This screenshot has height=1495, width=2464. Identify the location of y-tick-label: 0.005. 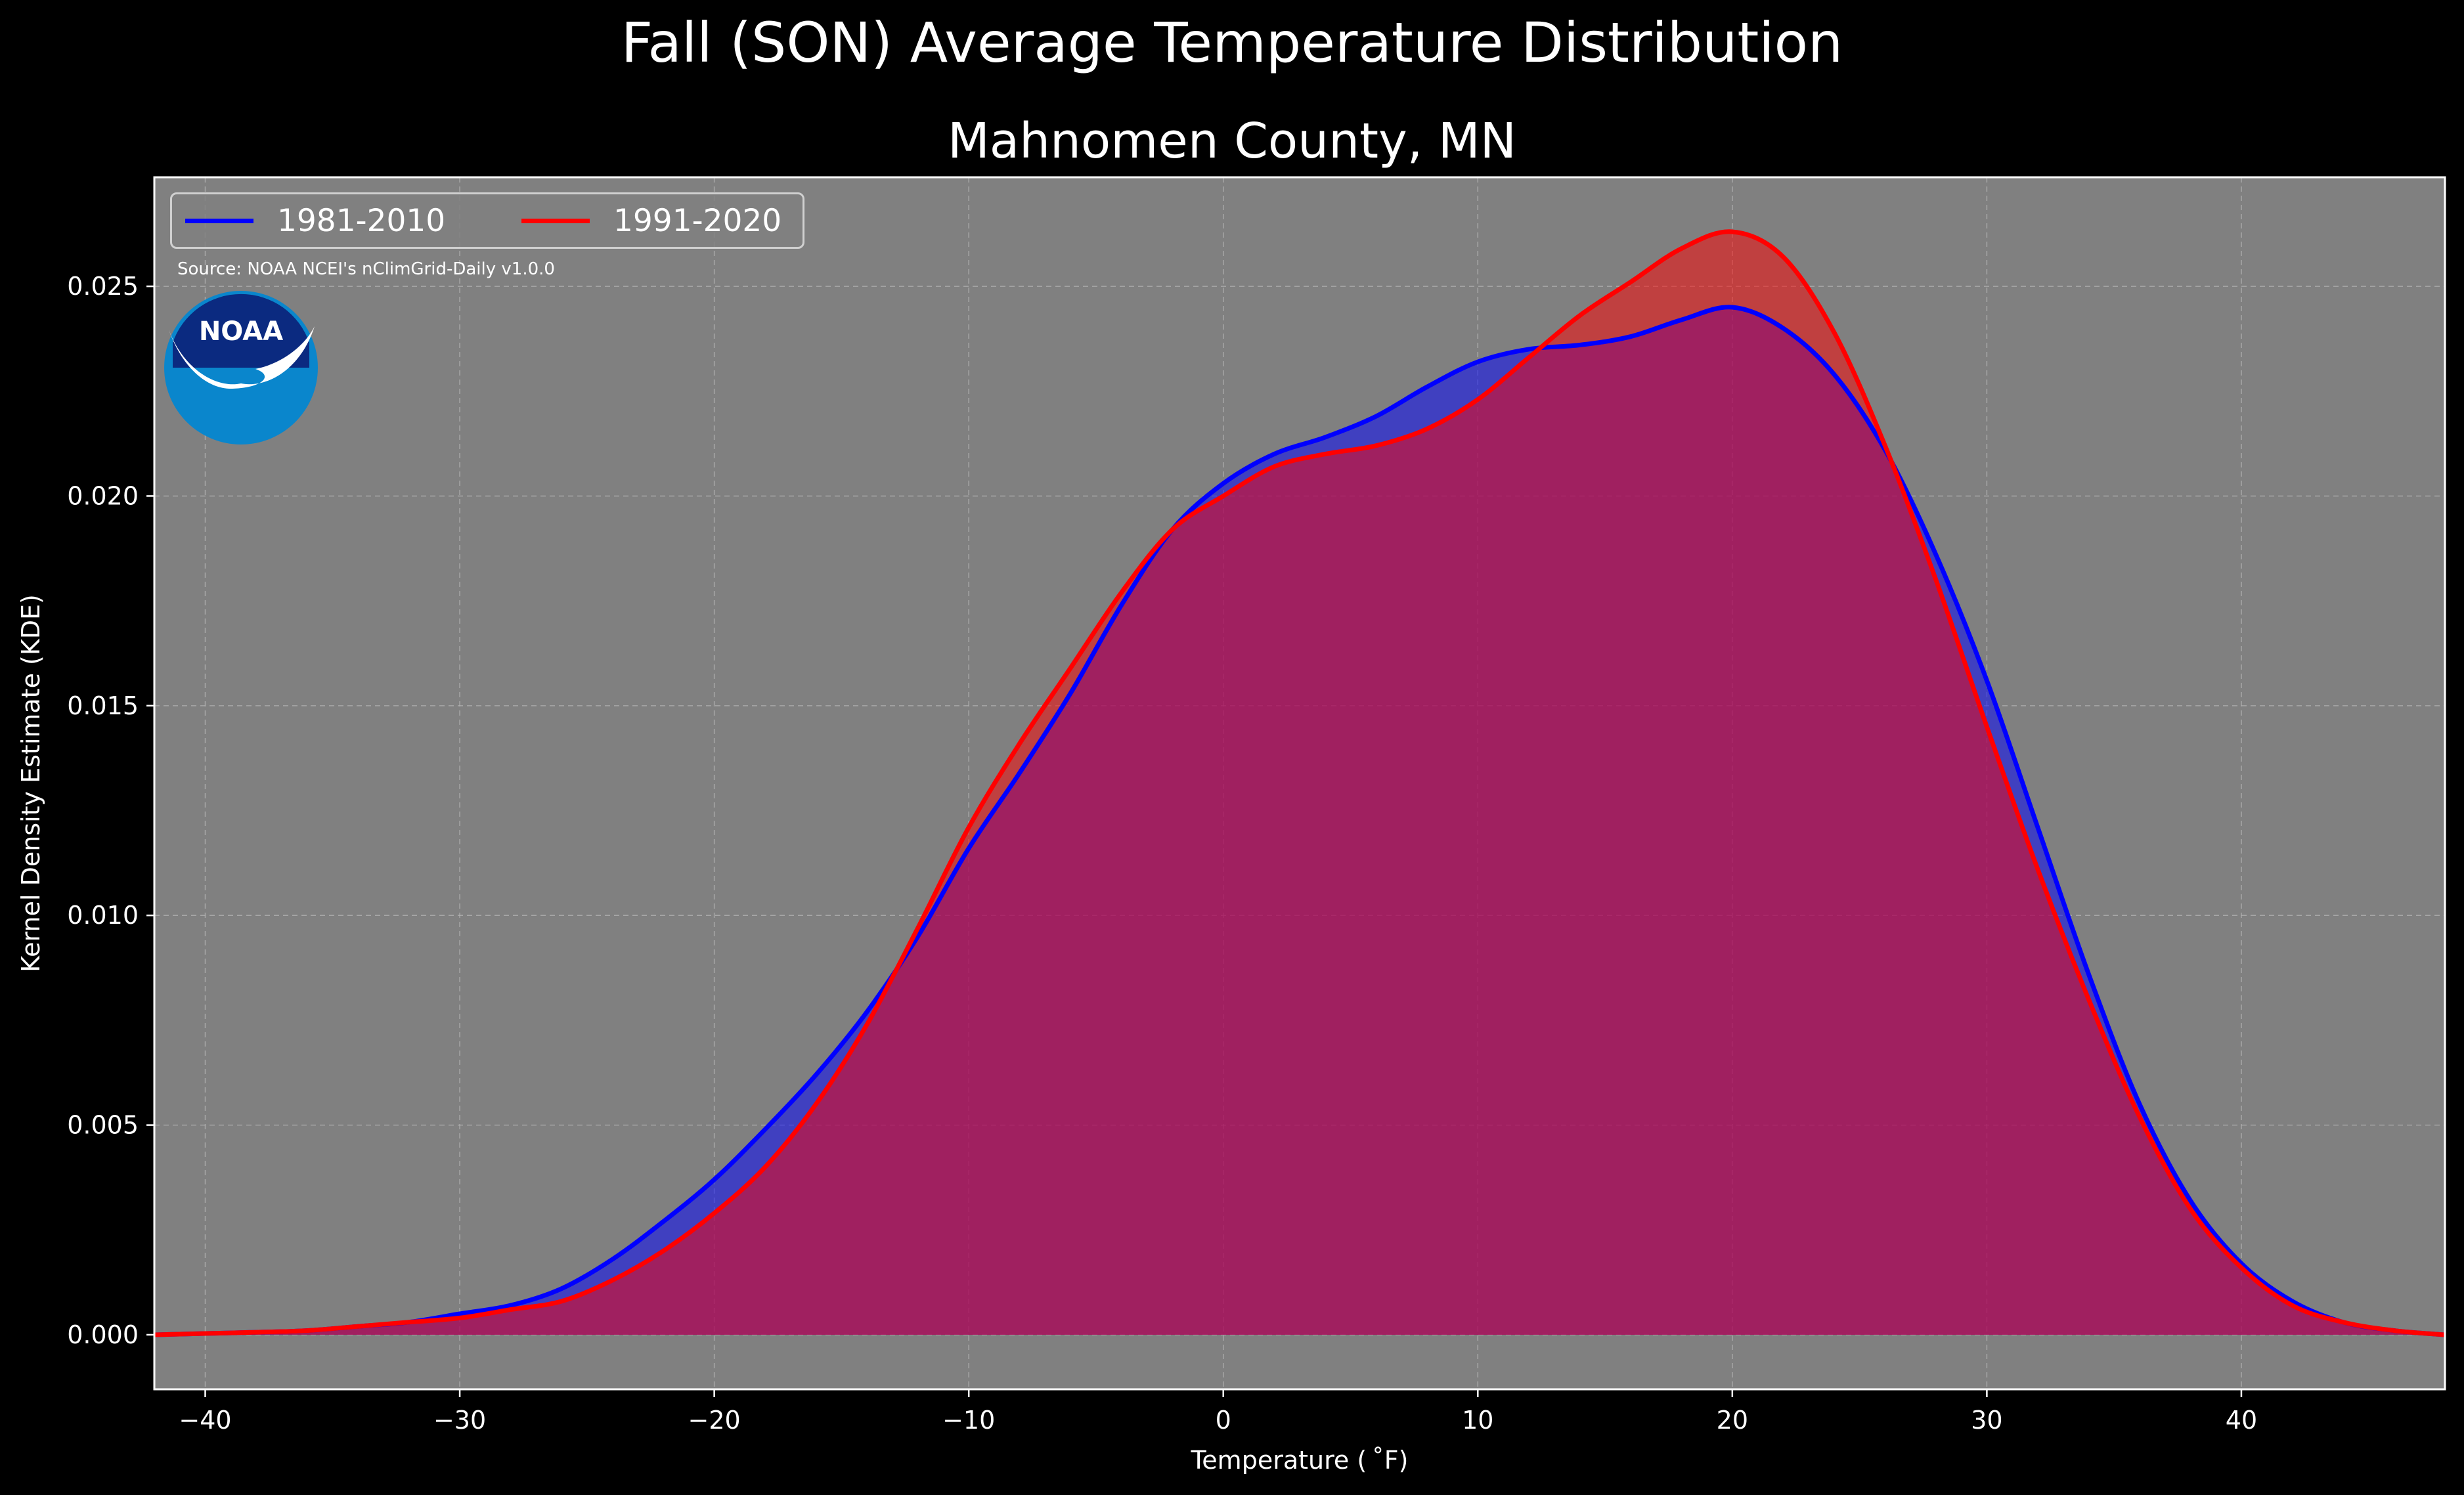
(103, 1125).